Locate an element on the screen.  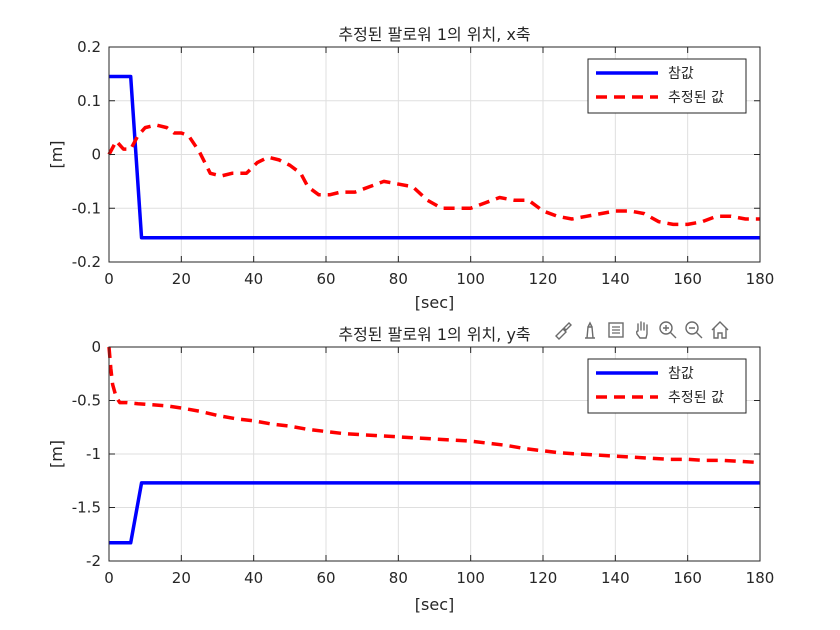
data-tip-icon is located at coordinates (590, 330).